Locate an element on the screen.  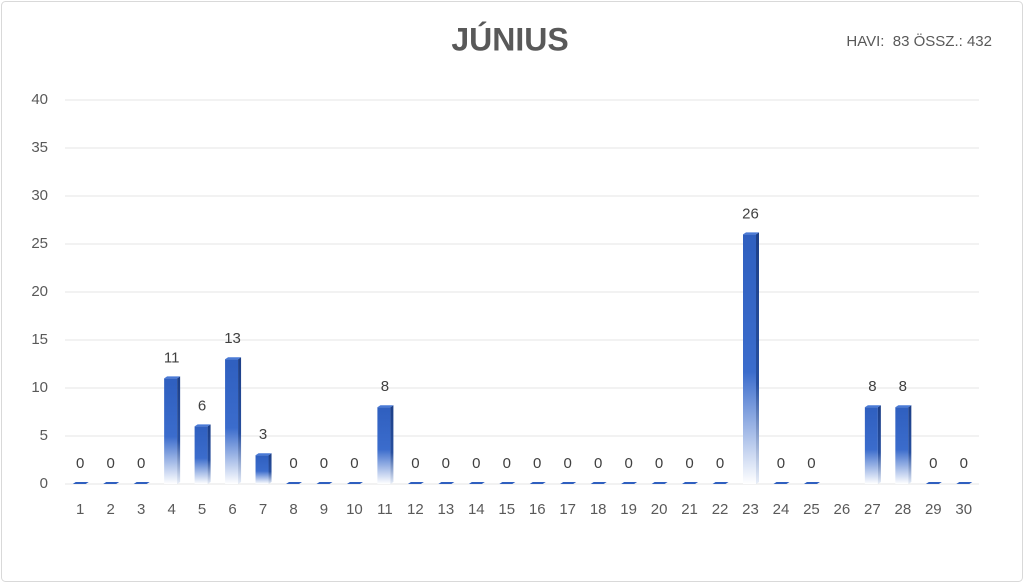
x-tick-label: 29 is located at coordinates (933, 509).